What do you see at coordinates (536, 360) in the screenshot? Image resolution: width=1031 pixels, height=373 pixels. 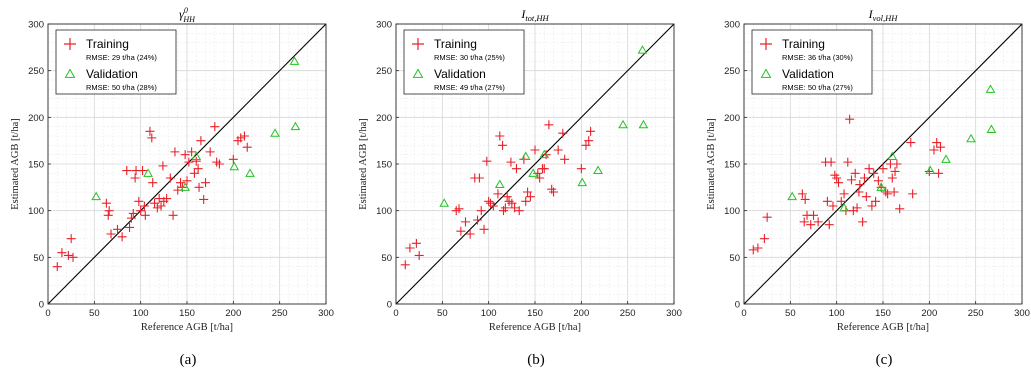 I see `panel-caption: (b)` at bounding box center [536, 360].